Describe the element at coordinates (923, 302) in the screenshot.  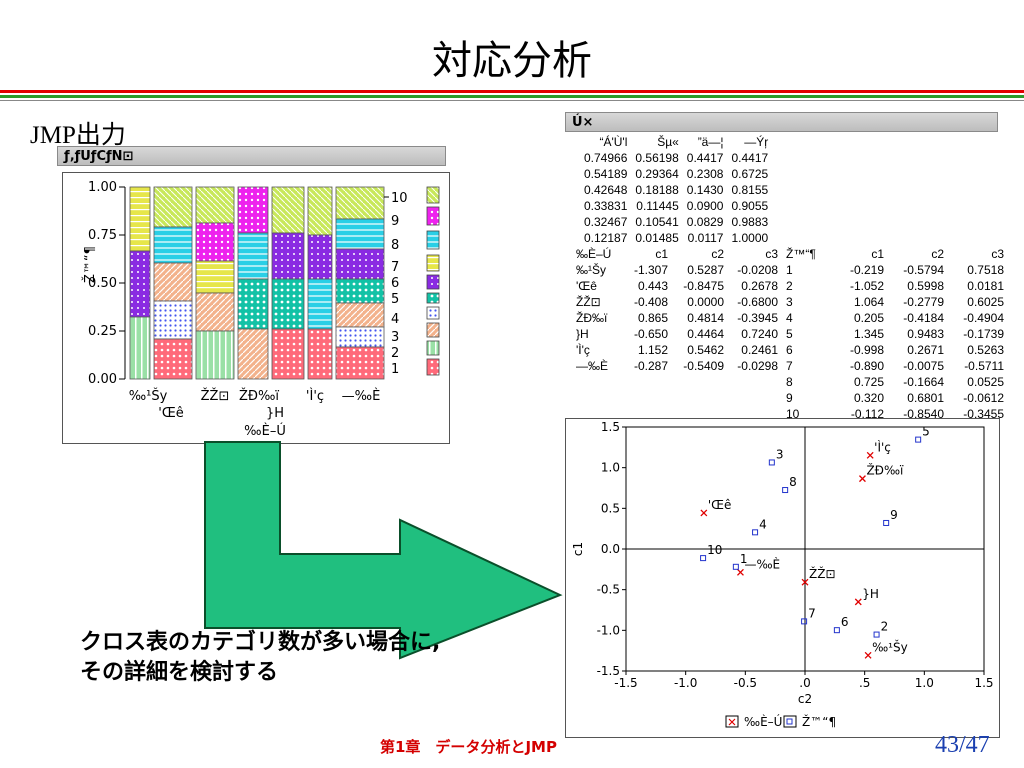
I see `table-cell: -0.2779` at that location.